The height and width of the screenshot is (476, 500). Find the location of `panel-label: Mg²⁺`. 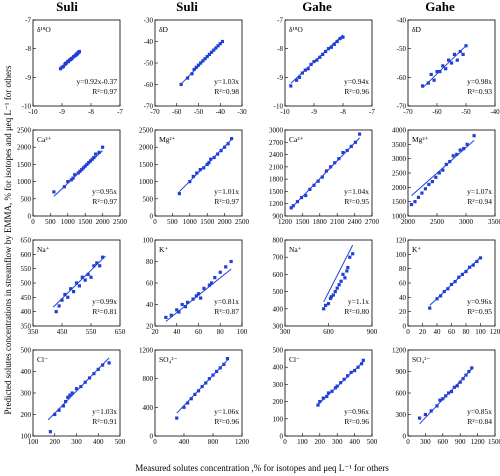

panel-label: Mg²⁺ is located at coordinates (167, 139).